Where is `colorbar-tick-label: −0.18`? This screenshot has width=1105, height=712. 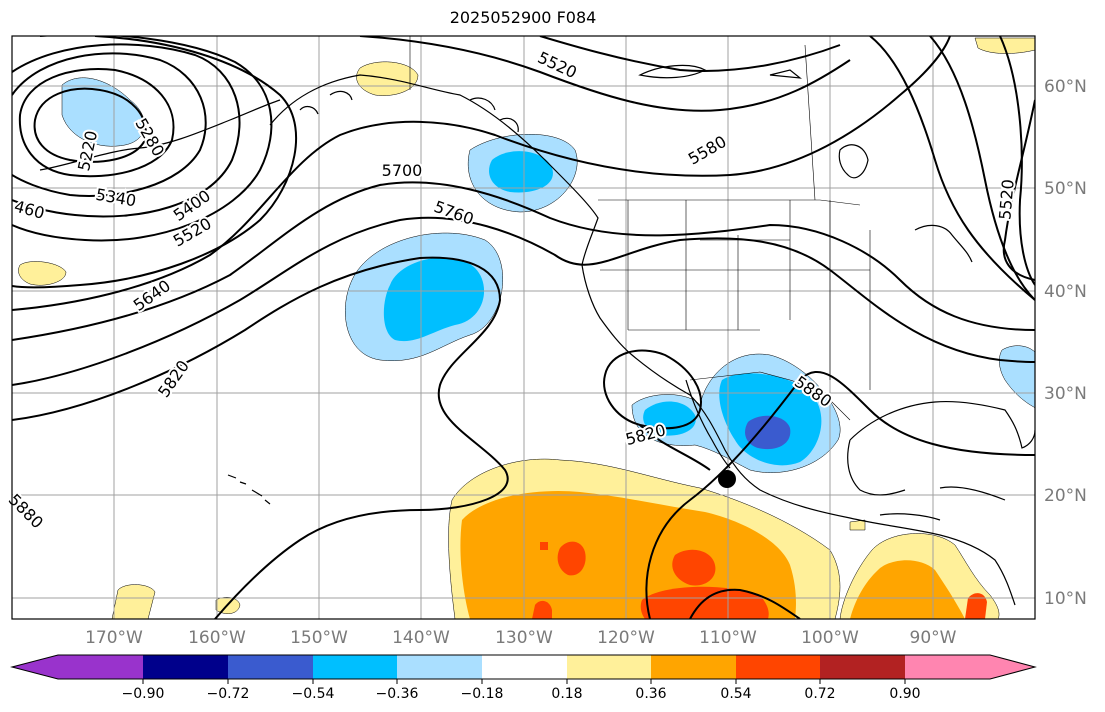
colorbar-tick-label: −0.18 is located at coordinates (482, 694).